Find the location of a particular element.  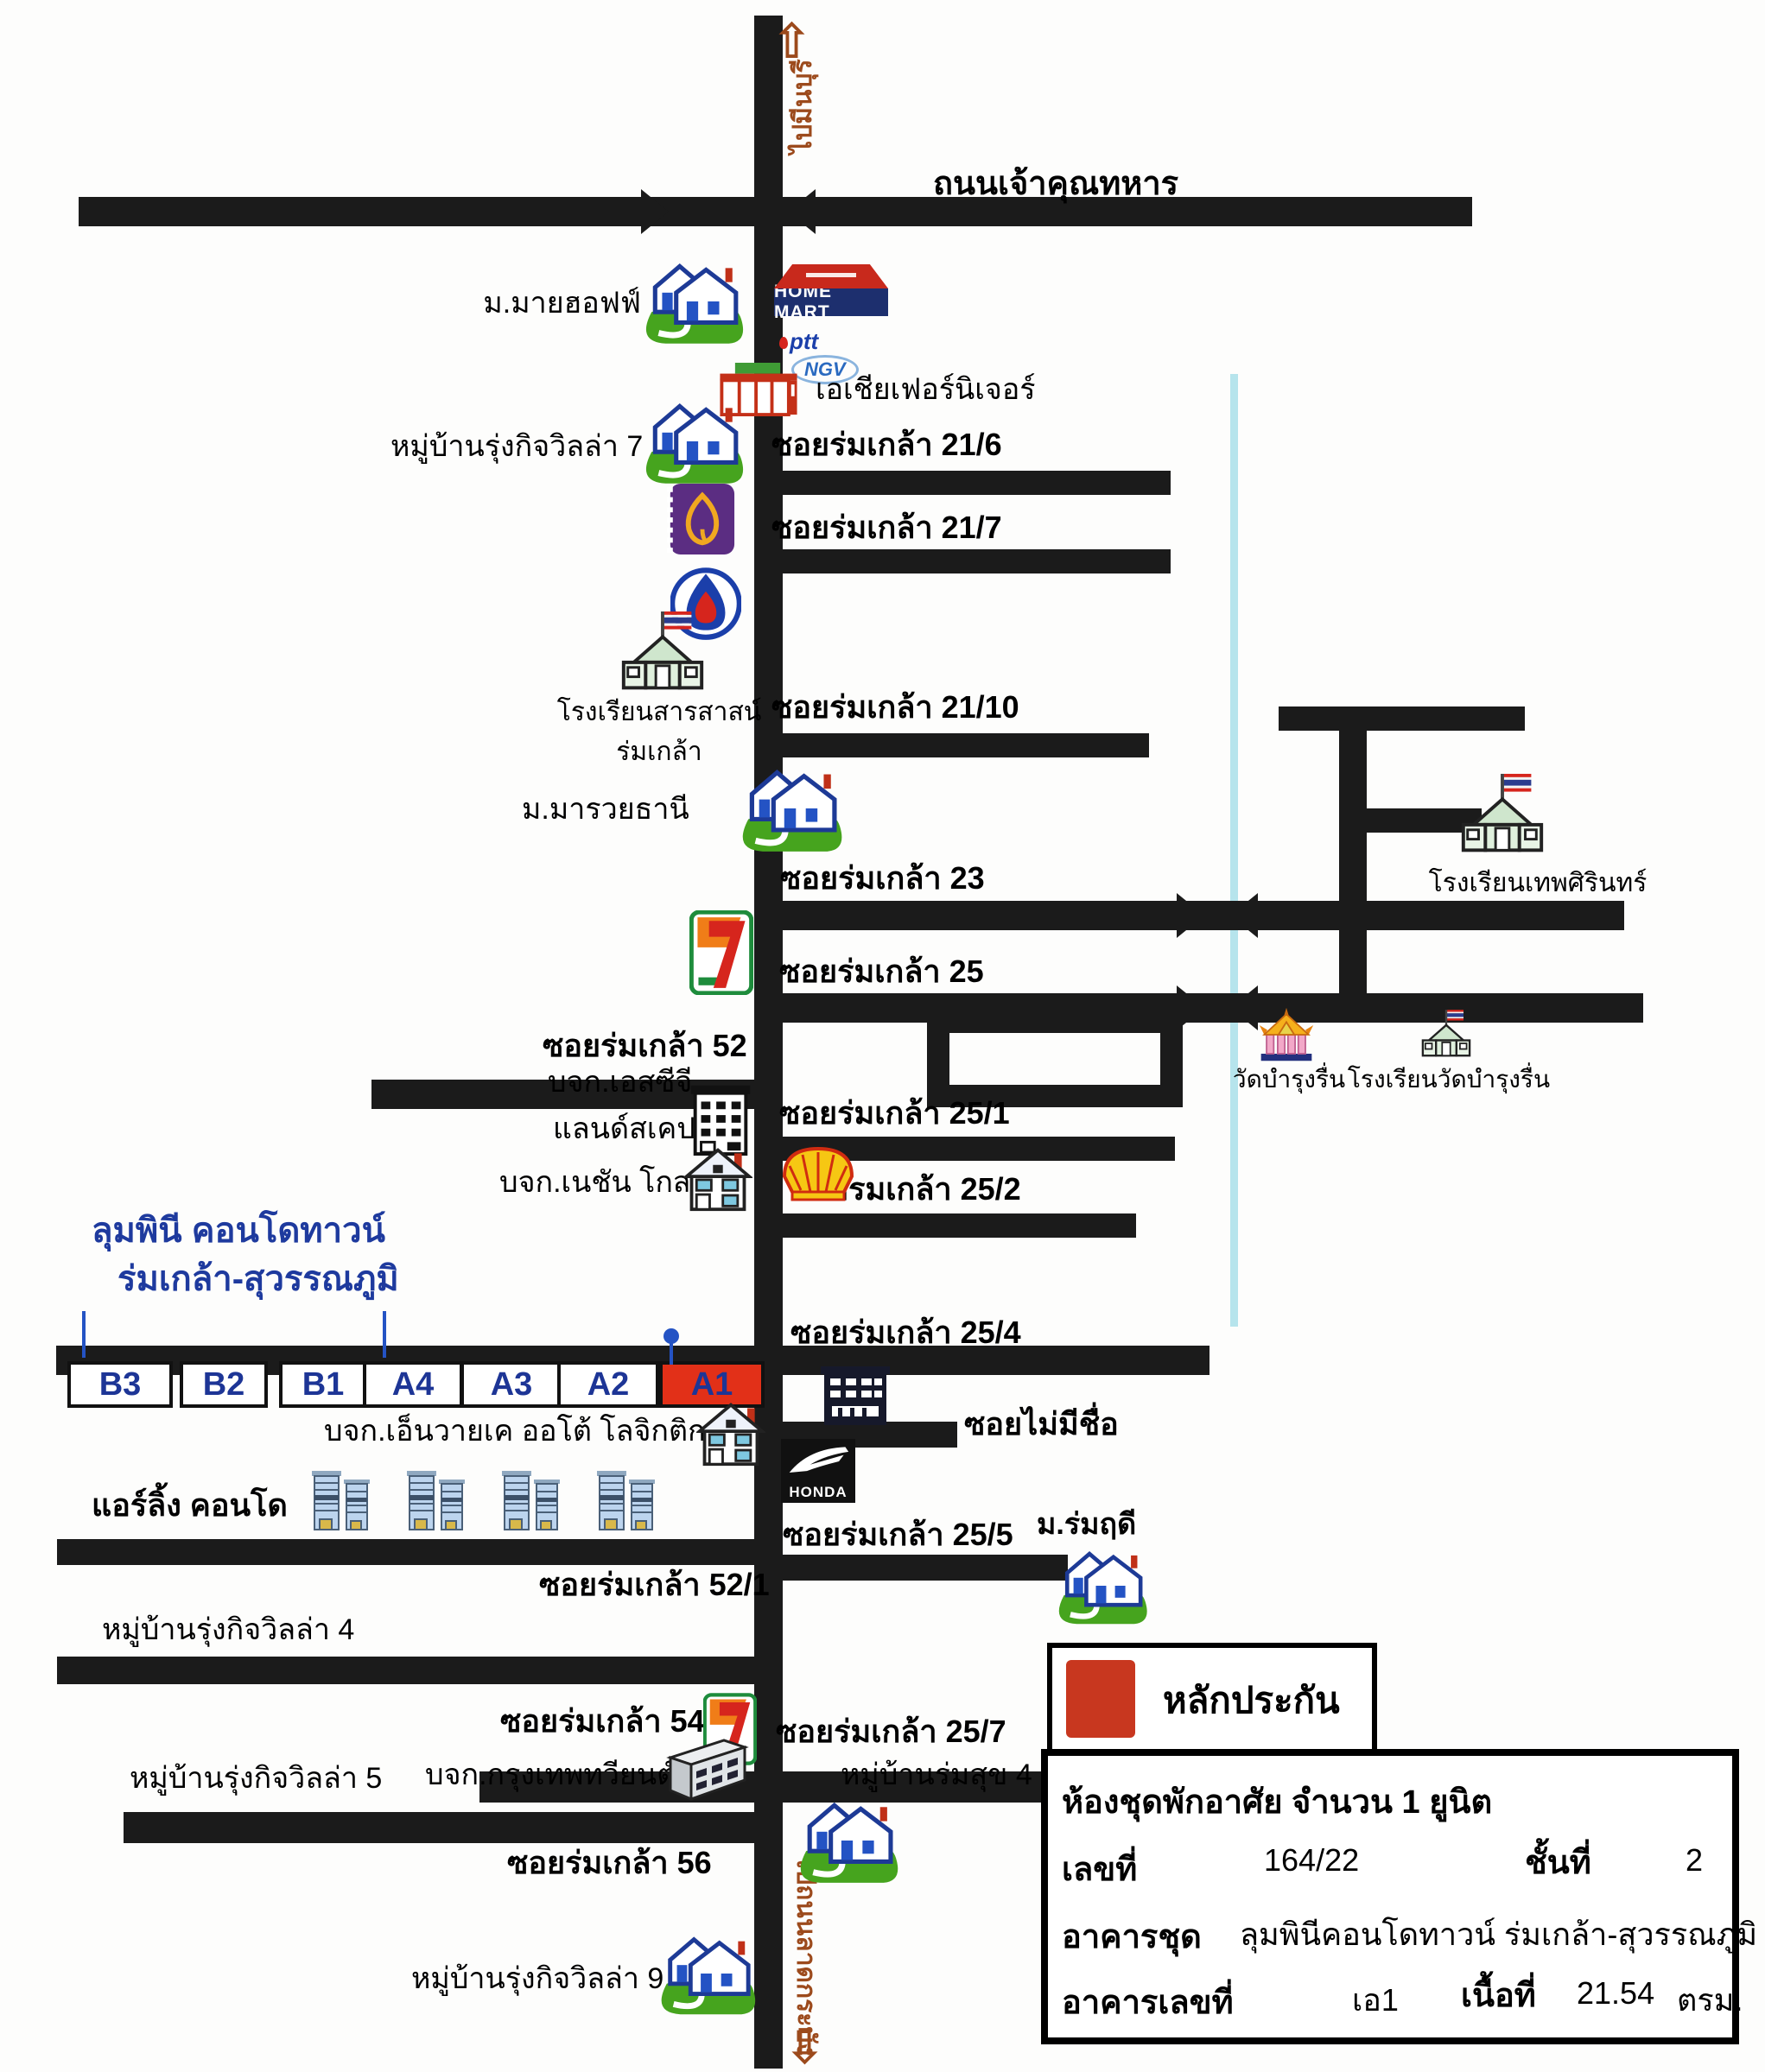

info-area-unit: ตรม. is located at coordinates (1710, 2000).